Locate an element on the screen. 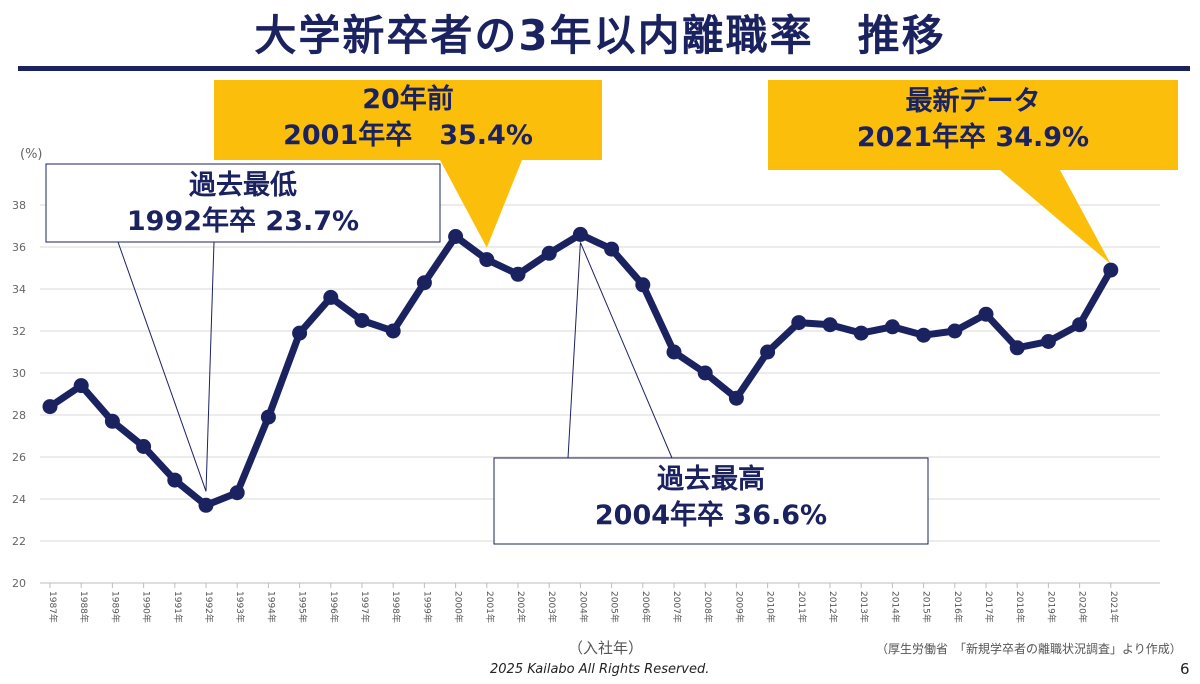 The height and width of the screenshot is (684, 1200). page-number: 6 is located at coordinates (1185, 669).